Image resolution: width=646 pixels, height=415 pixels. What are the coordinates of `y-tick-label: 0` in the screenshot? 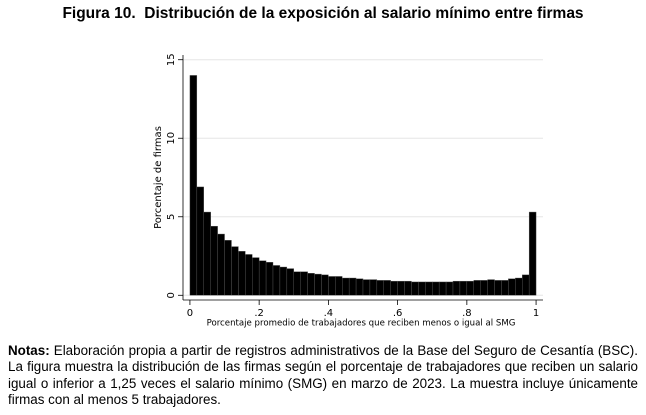 It's located at (171, 295).